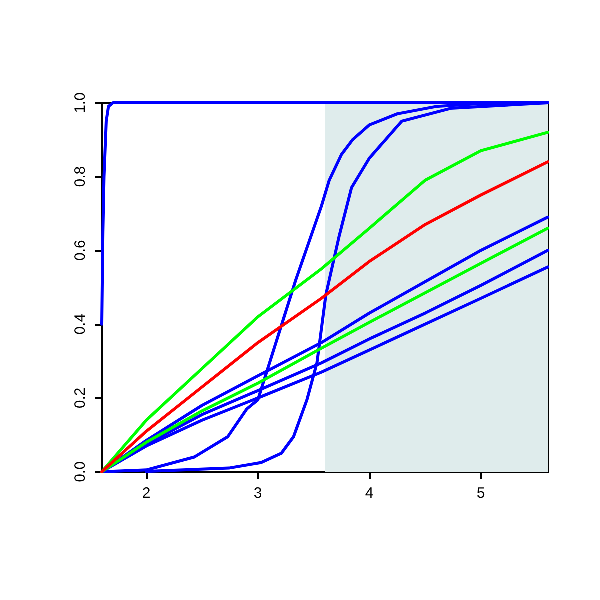 Image resolution: width=600 pixels, height=600 pixels. What do you see at coordinates (80, 103) in the screenshot?
I see `y-tick-label: 1.0` at bounding box center [80, 103].